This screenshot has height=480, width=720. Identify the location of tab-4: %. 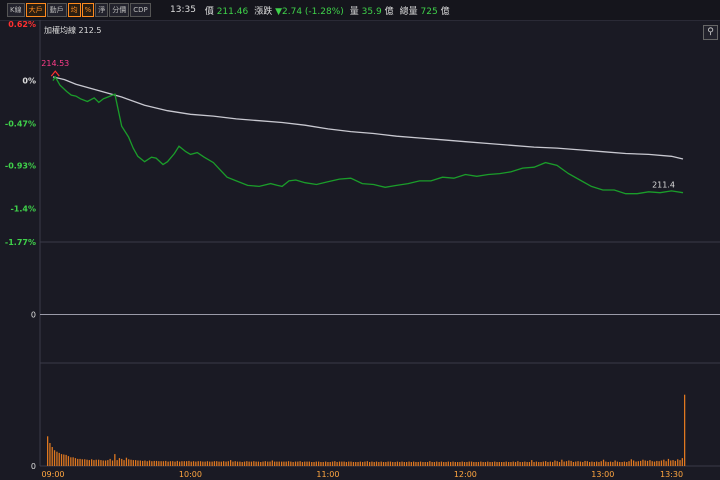
(88, 10).